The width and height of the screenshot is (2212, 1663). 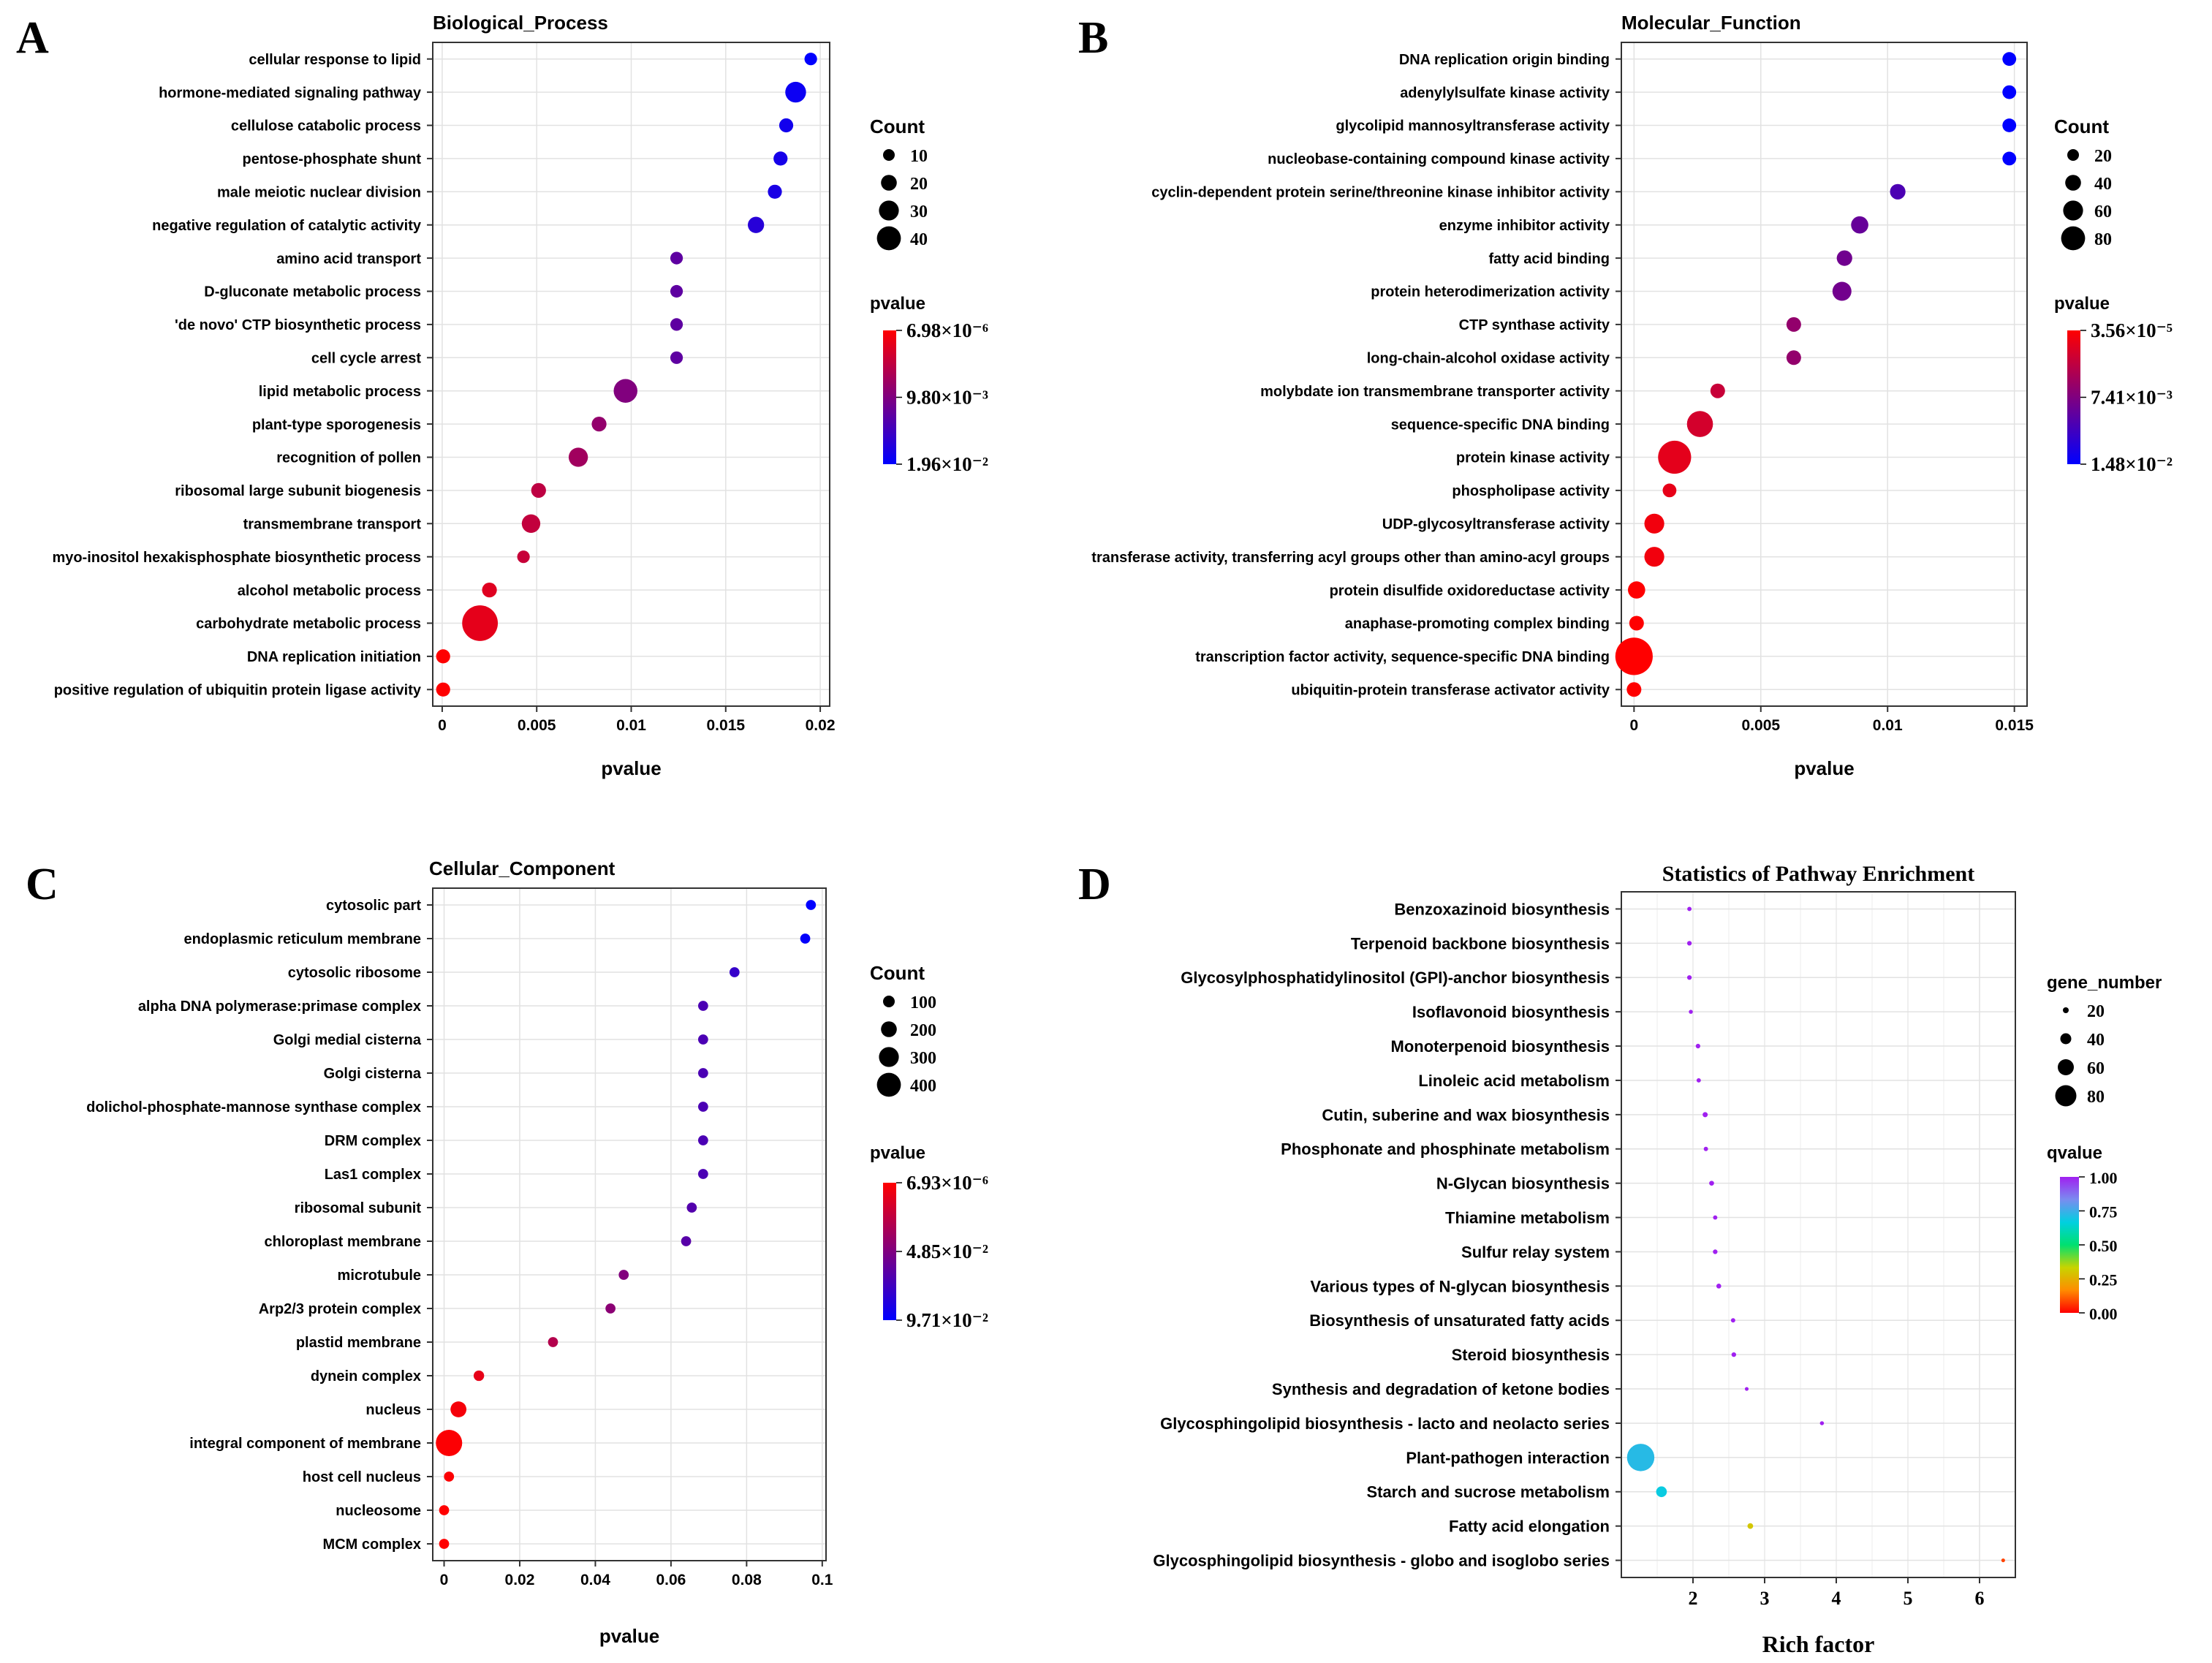 What do you see at coordinates (1500, 425) in the screenshot?
I see `category-label: sequence-specific DNA binding` at bounding box center [1500, 425].